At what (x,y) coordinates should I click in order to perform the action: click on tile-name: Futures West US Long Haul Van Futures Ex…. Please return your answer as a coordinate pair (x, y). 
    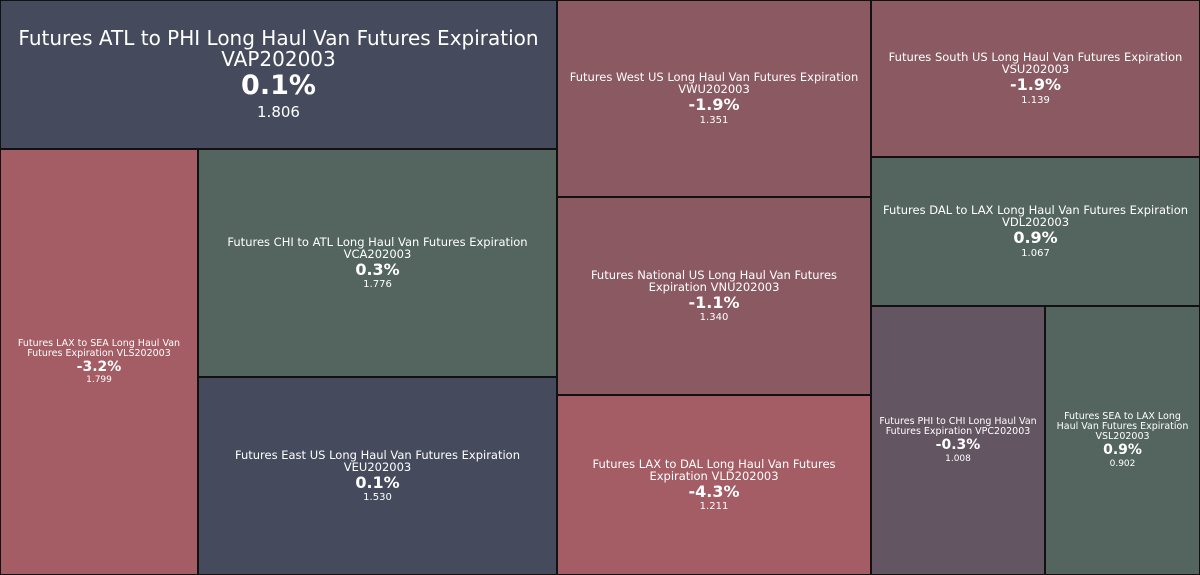
    Looking at the image, I should click on (714, 83).